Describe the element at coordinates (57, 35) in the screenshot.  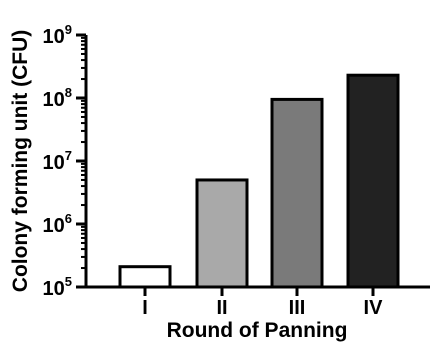
I see `y-tick-label: 10⁹` at that location.